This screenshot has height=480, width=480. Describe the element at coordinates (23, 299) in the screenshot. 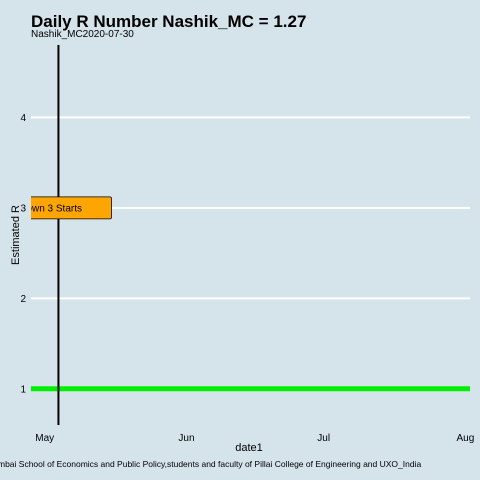

I see `y-tick-label: 2` at that location.